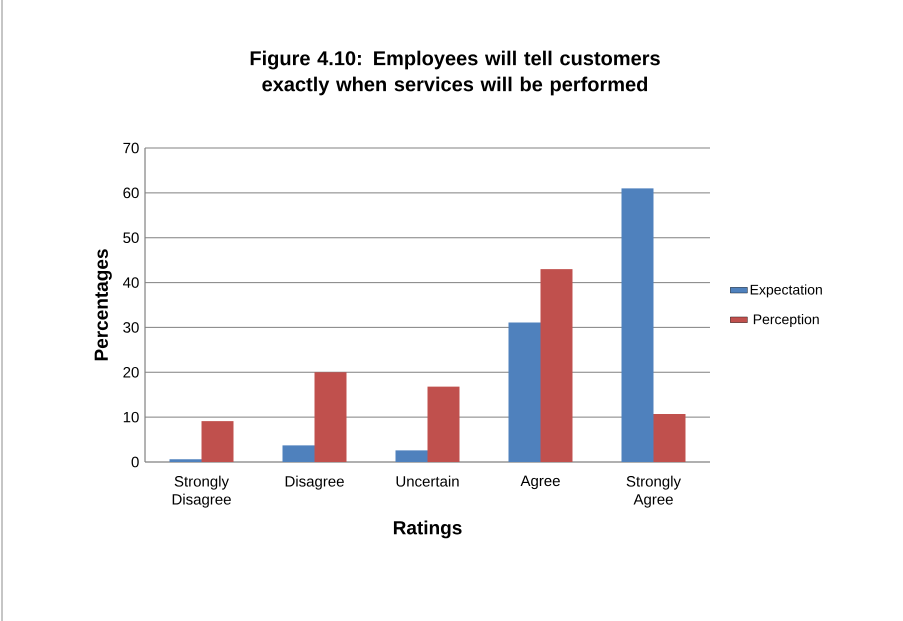  Describe the element at coordinates (428, 529) in the screenshot. I see `x-axis-title: Ratings` at that location.